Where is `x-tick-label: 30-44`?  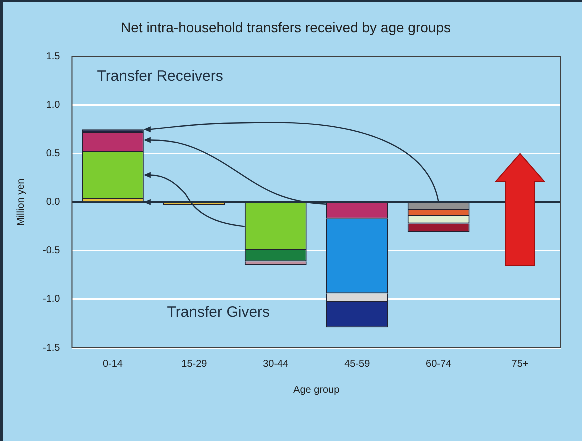
x-tick-label: 30-44 is located at coordinates (276, 364).